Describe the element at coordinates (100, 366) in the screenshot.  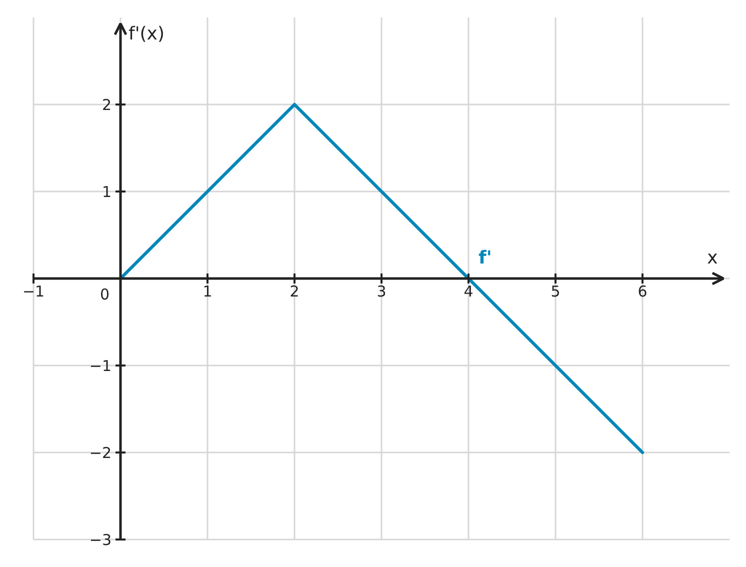
I see `y-tick-label: −1` at that location.